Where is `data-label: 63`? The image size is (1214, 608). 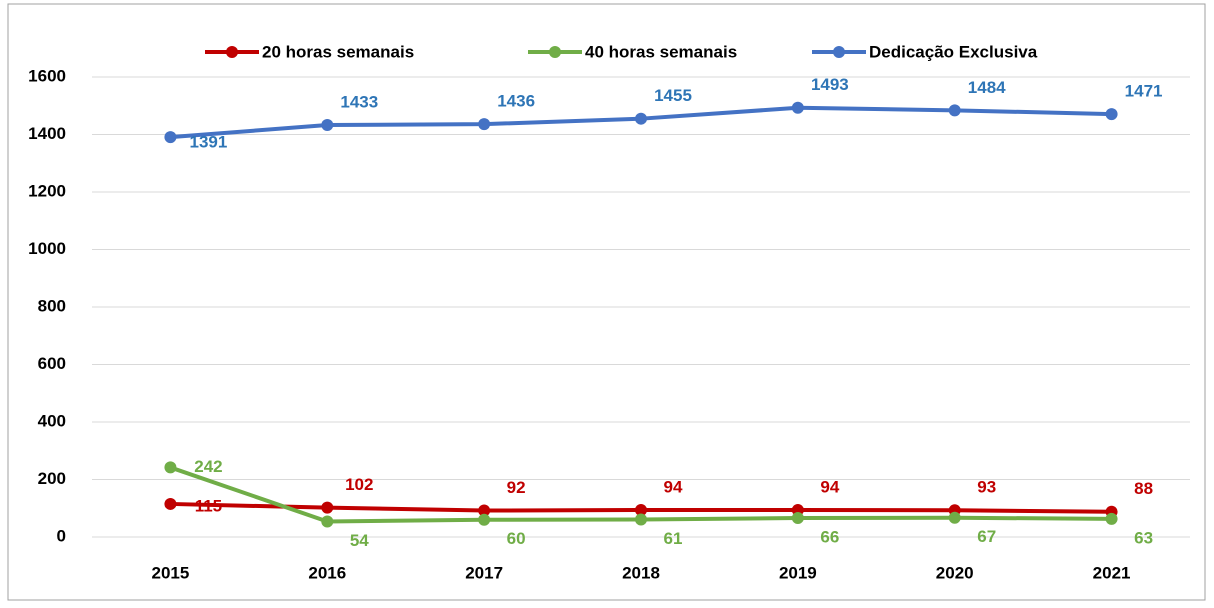 data-label: 63 is located at coordinates (1143, 537).